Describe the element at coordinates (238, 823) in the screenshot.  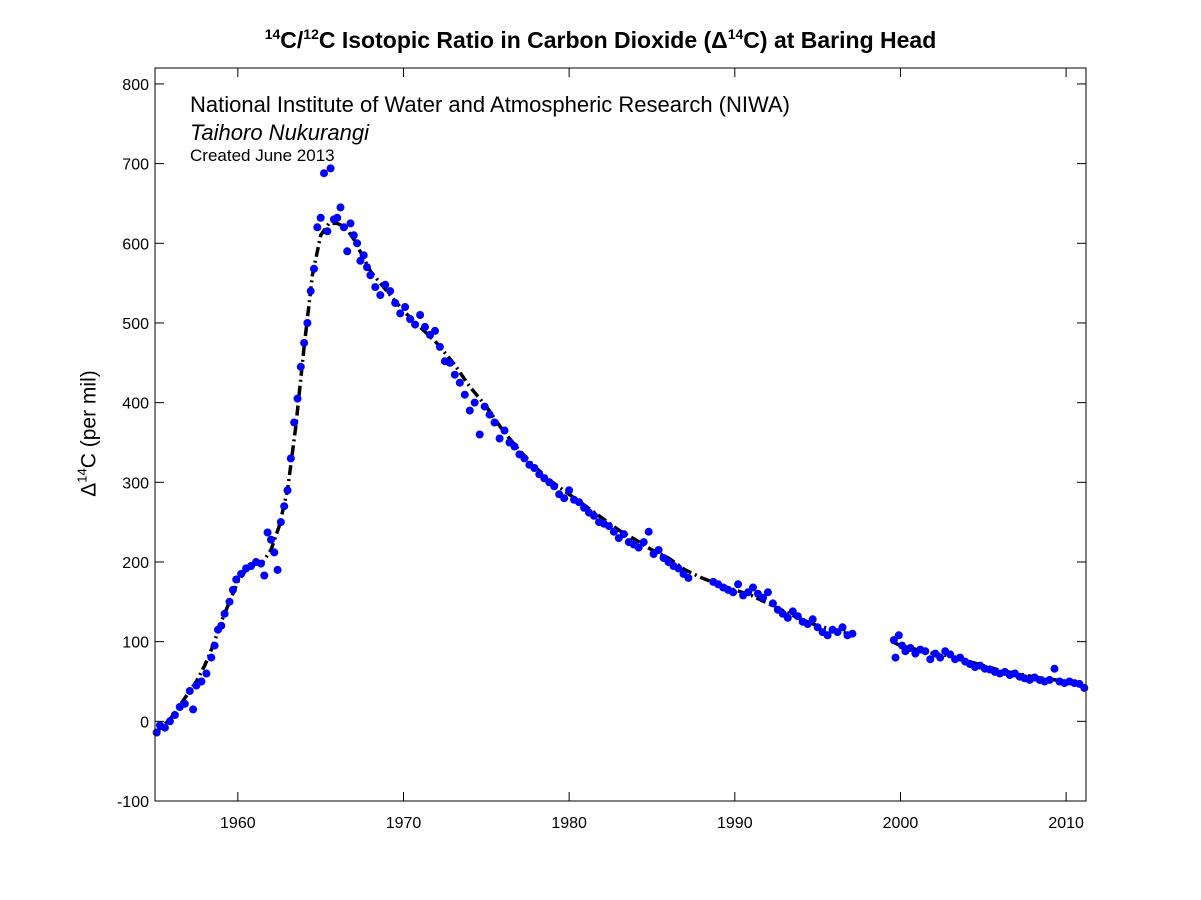
I see `x-tick-label: 1960` at that location.